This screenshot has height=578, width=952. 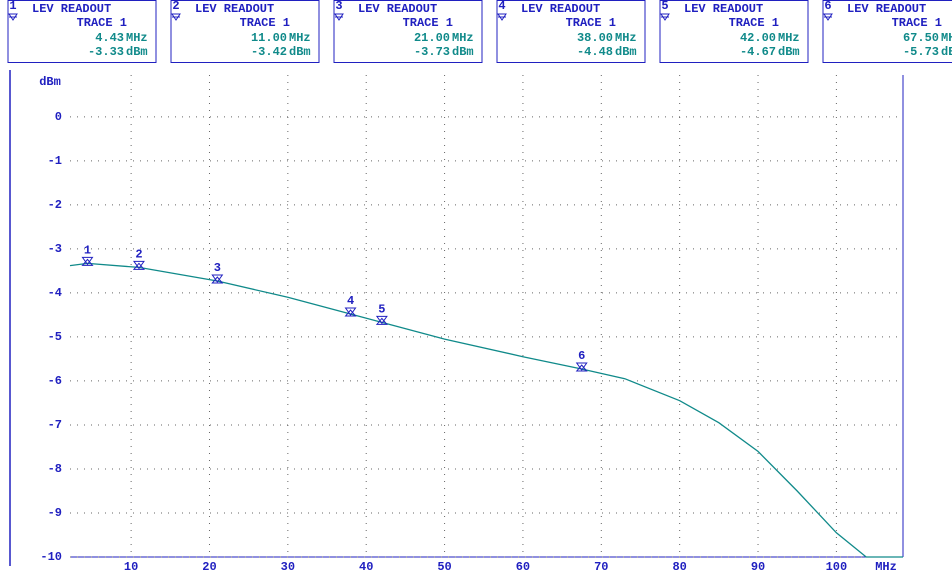 I want to click on readout-index: 3, so click(x=338, y=6).